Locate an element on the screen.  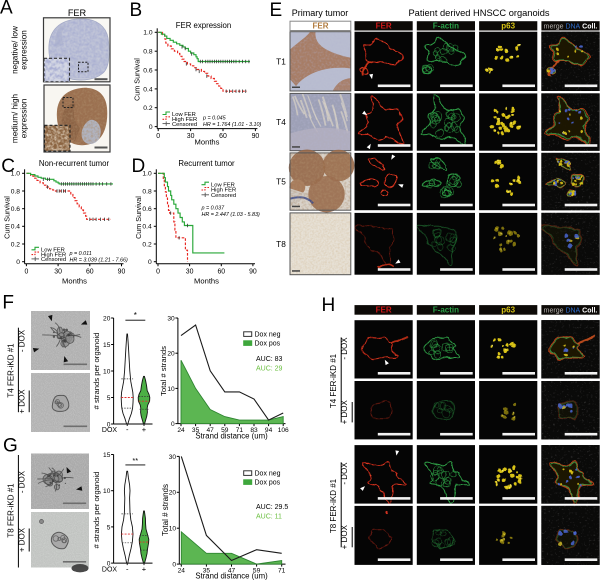
svg-text: T1 is located at coordinates (281, 61).